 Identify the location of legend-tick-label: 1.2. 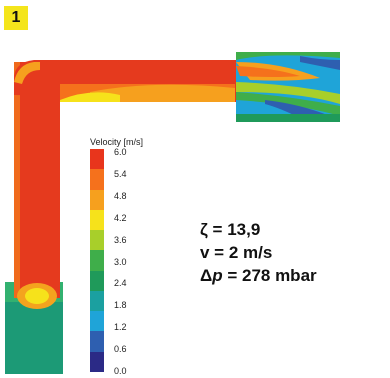
(120, 327).